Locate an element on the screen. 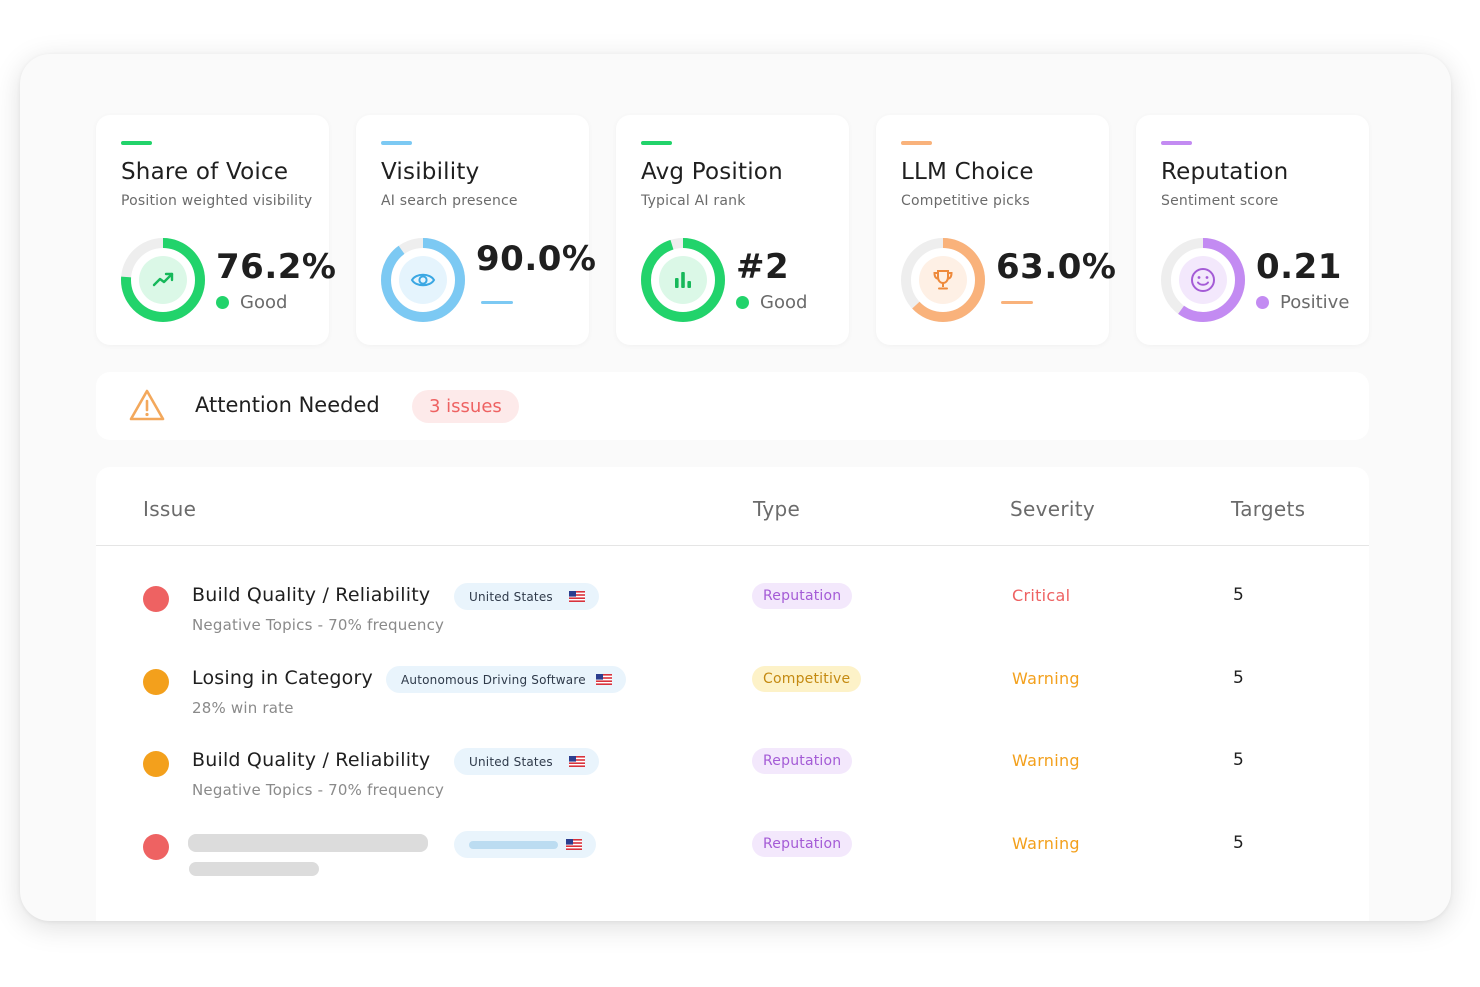  eye-icon is located at coordinates (423, 280).